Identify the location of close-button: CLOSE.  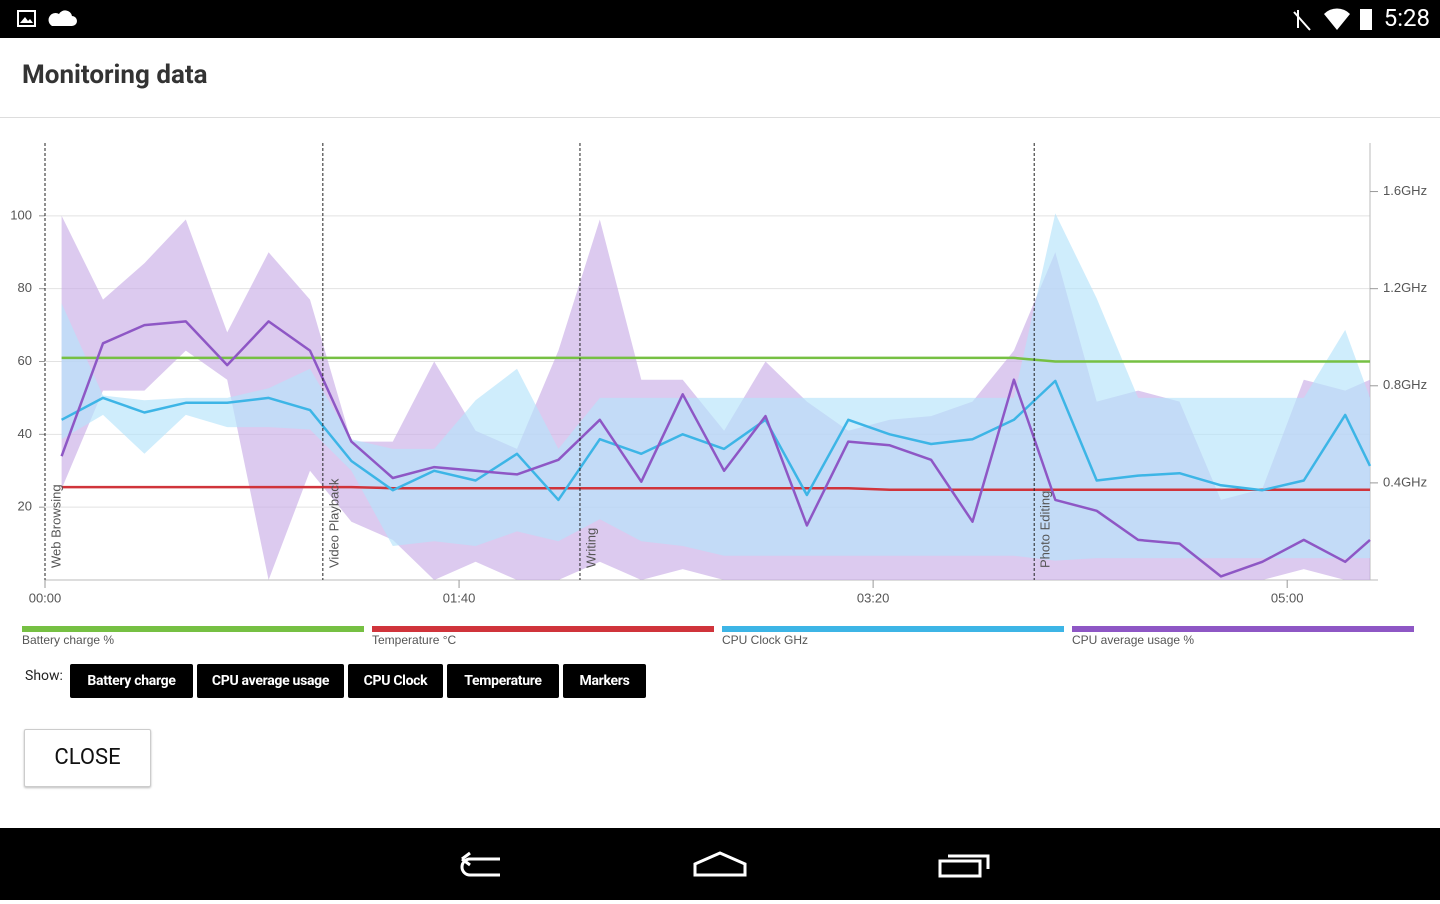
(87, 758).